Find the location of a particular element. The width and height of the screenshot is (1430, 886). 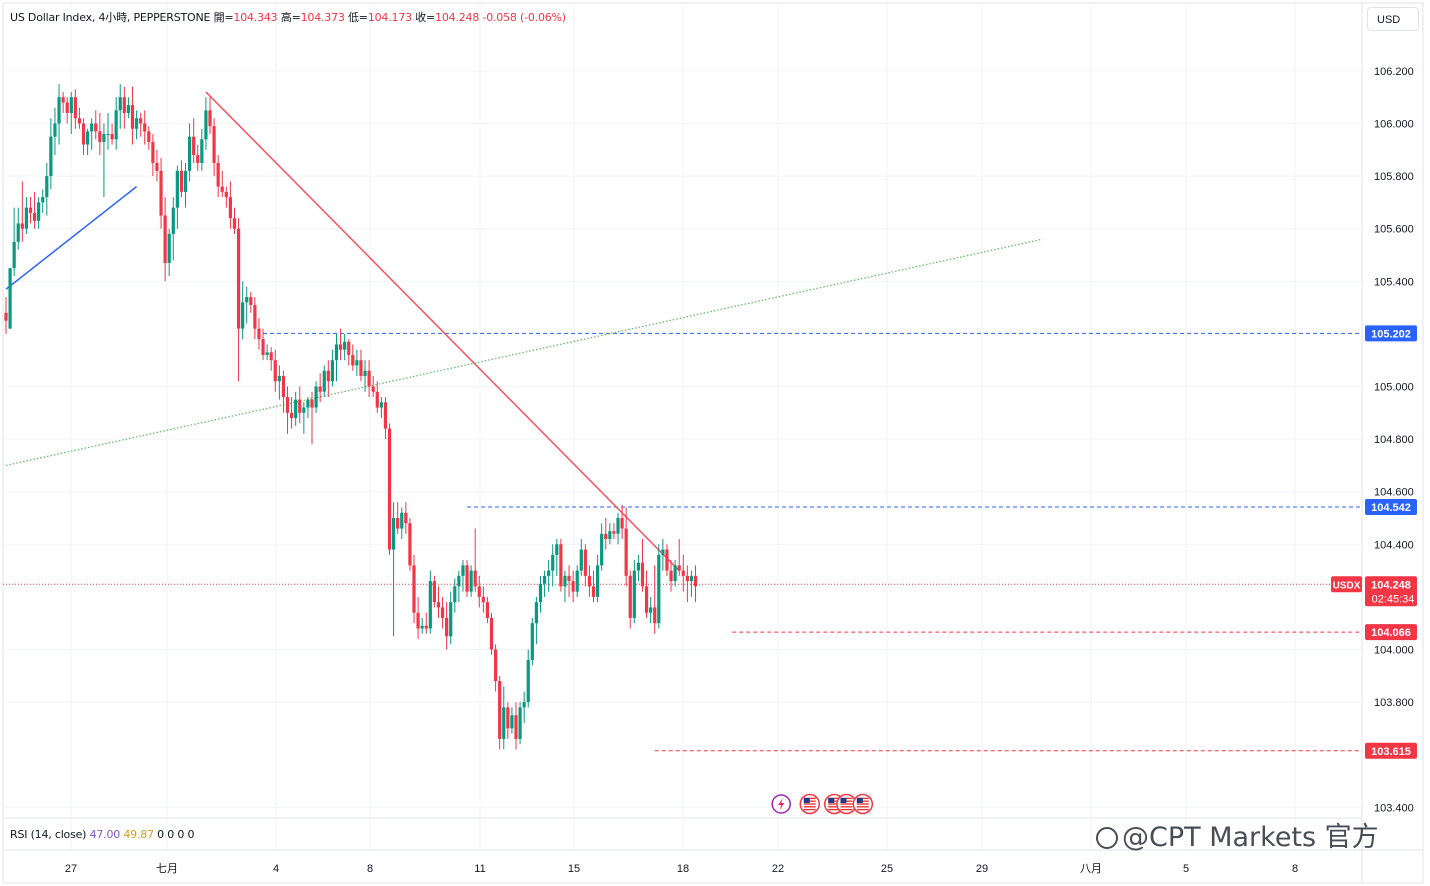

x-tick-label: 15 is located at coordinates (574, 869).